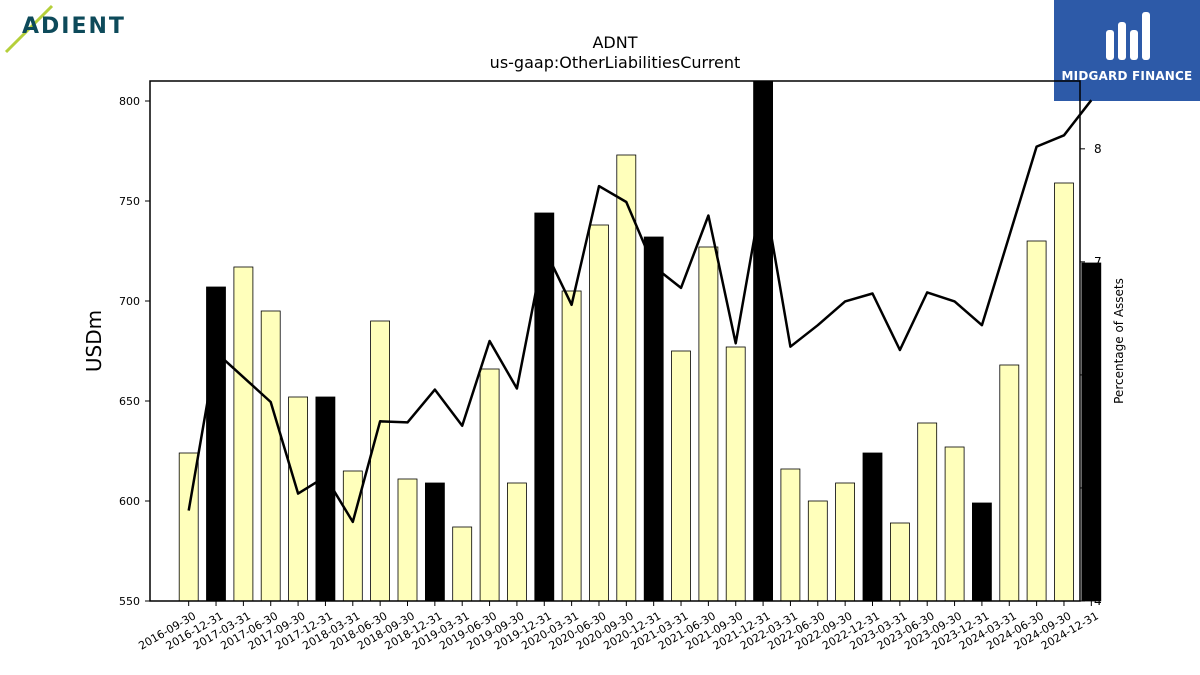 This screenshot has width=1200, height=675. Describe the element at coordinates (129, 301) in the screenshot. I see `y-tick-label: 700` at that location.